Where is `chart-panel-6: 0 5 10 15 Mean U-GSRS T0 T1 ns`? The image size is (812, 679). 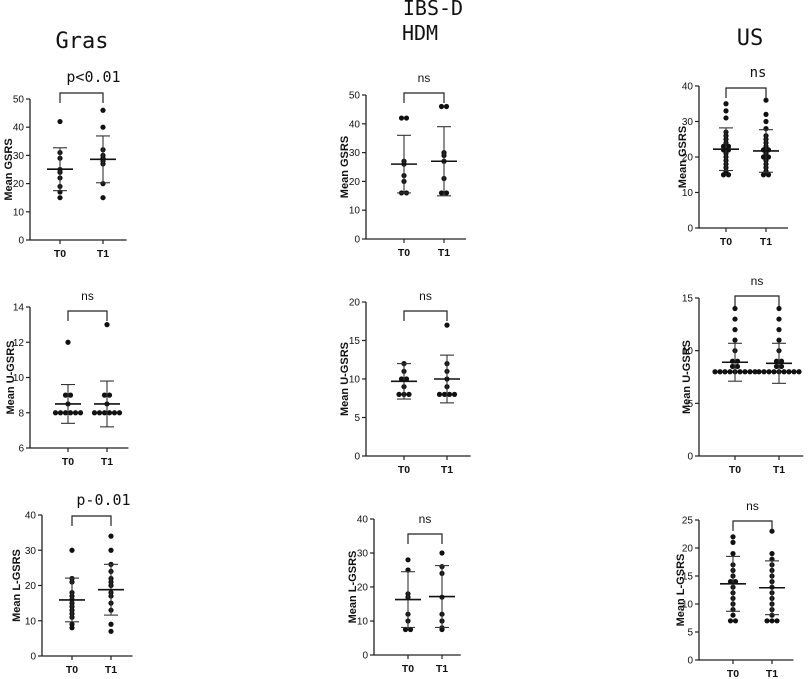
chart-panel-6: 0 5 10 15 Mean U-GSRS T0 T1 ns is located at coordinates (742, 375).